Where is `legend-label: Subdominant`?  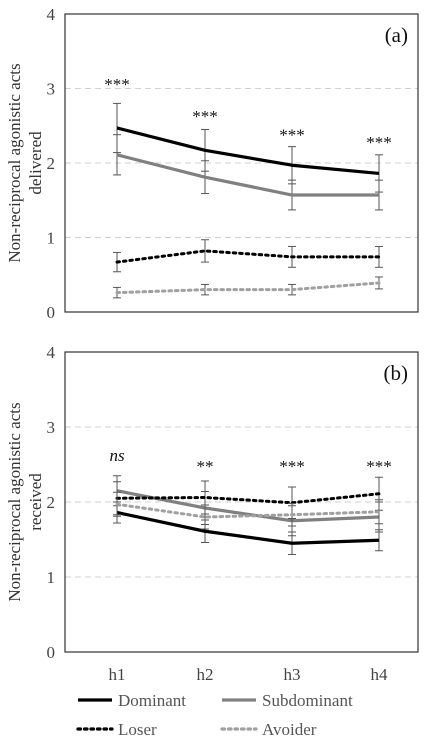 legend-label: Subdominant is located at coordinates (307, 700).